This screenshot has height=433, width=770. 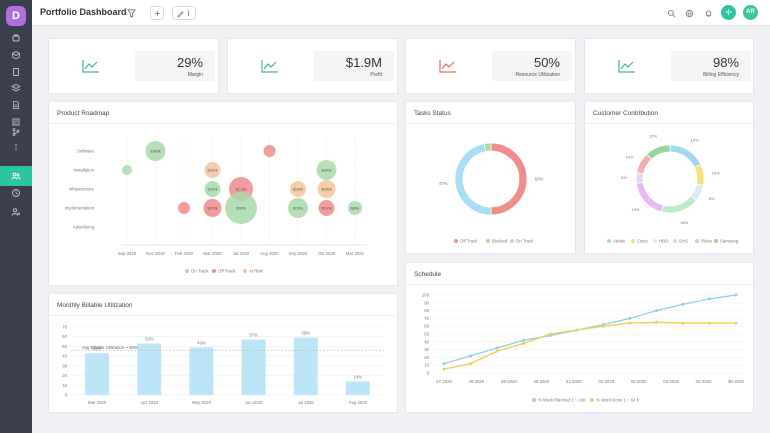 I want to click on bubble-label: $500k, so click(x=241, y=209).